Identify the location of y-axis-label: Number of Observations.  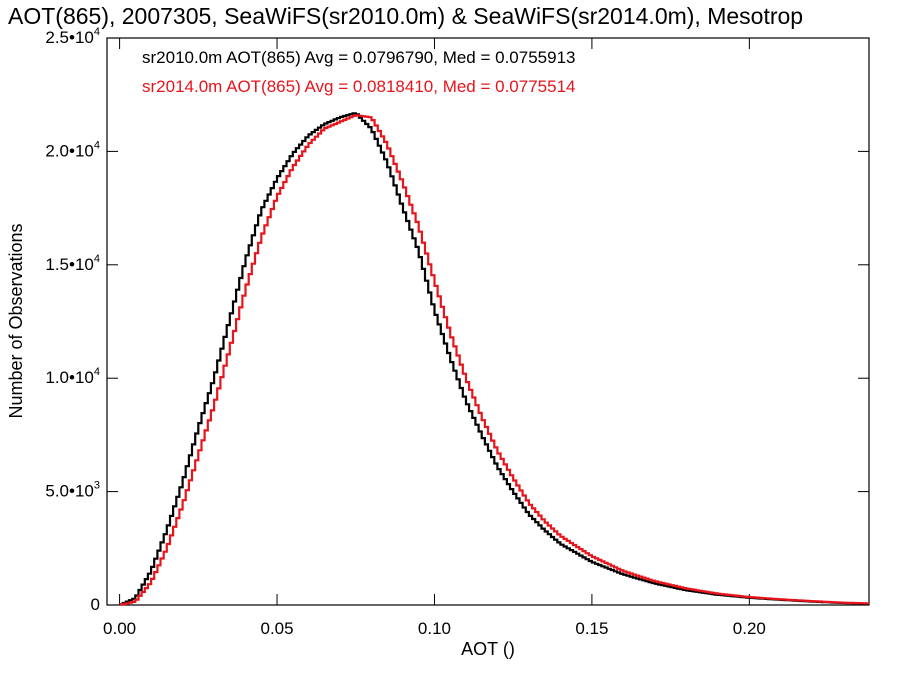
(16, 320).